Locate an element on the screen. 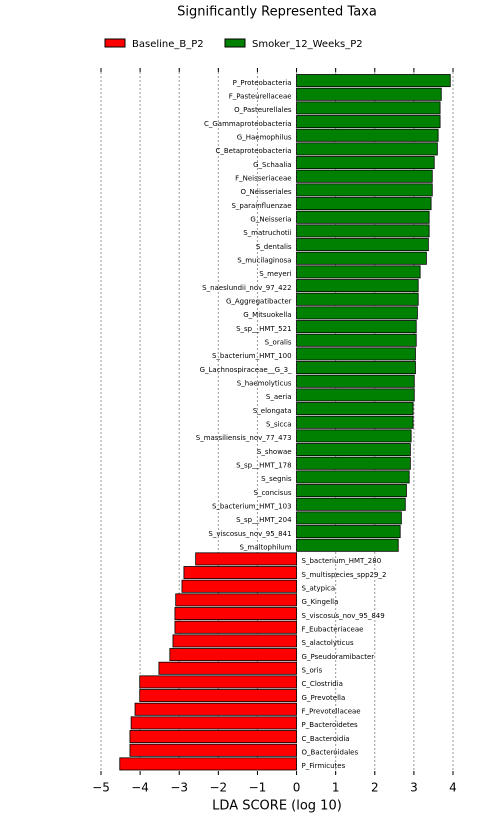  category-label: S_segnis is located at coordinates (276, 479).